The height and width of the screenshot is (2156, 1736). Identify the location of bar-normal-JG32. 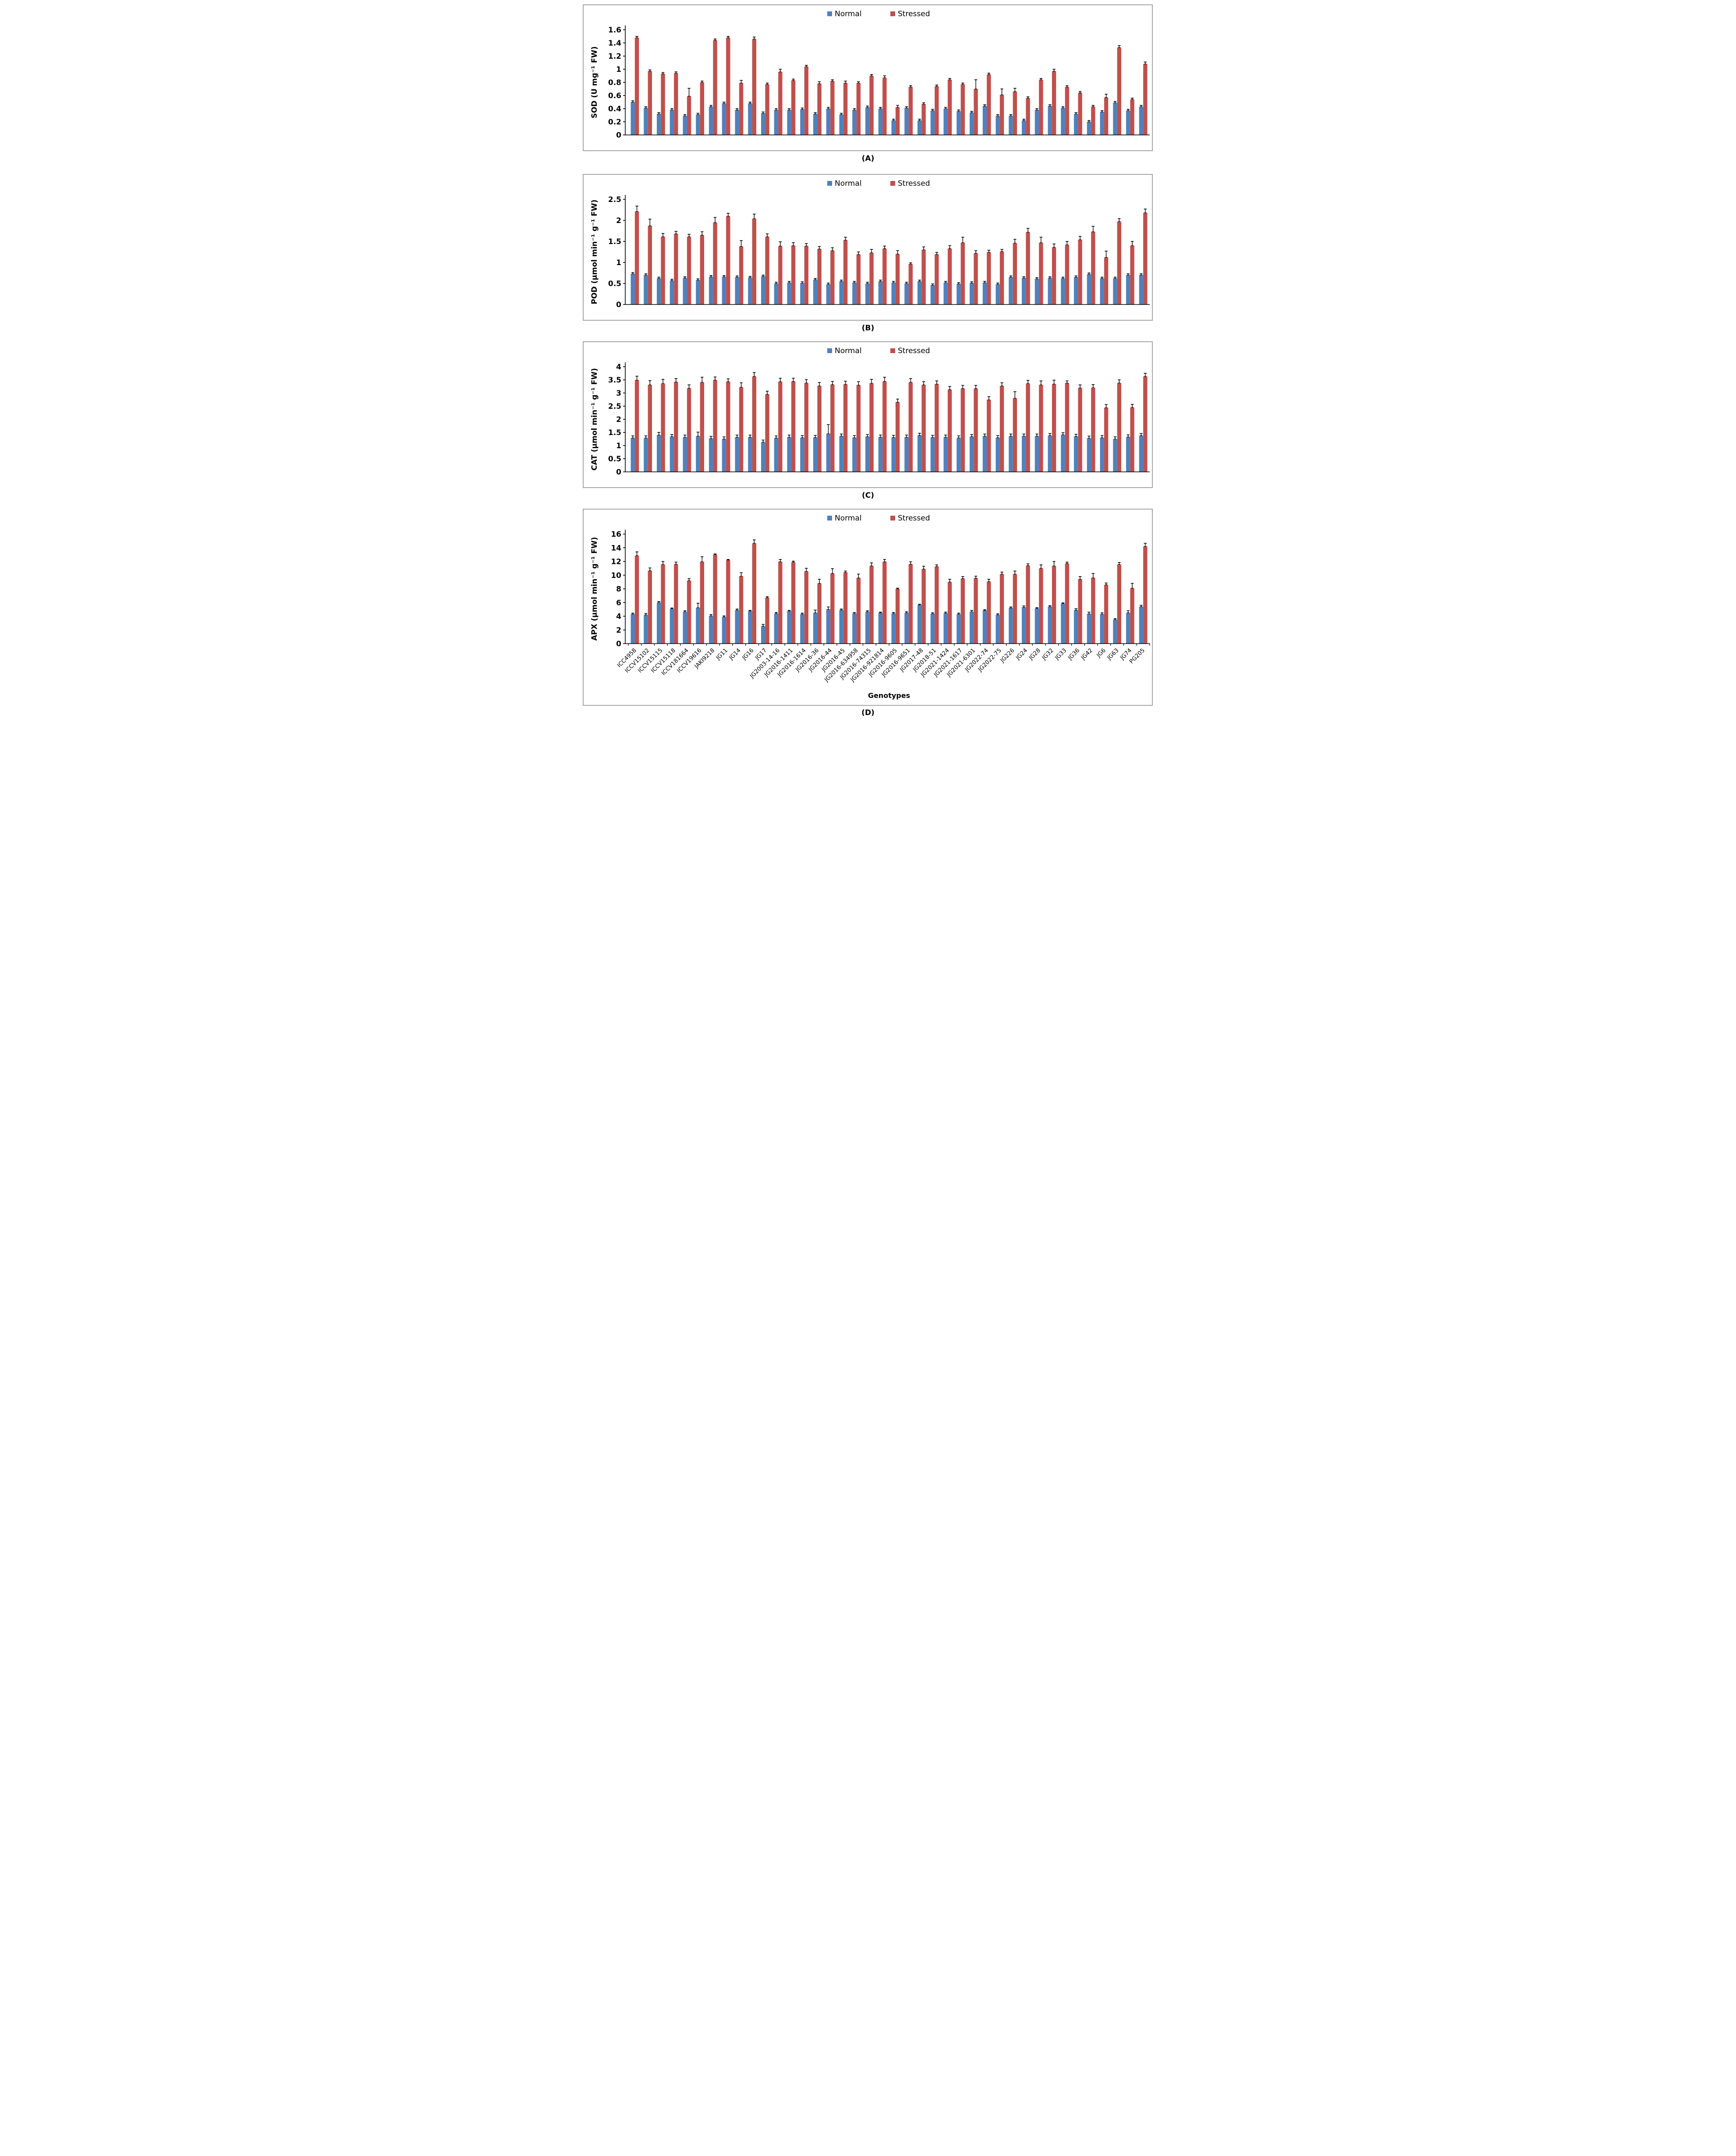
(1049, 291).